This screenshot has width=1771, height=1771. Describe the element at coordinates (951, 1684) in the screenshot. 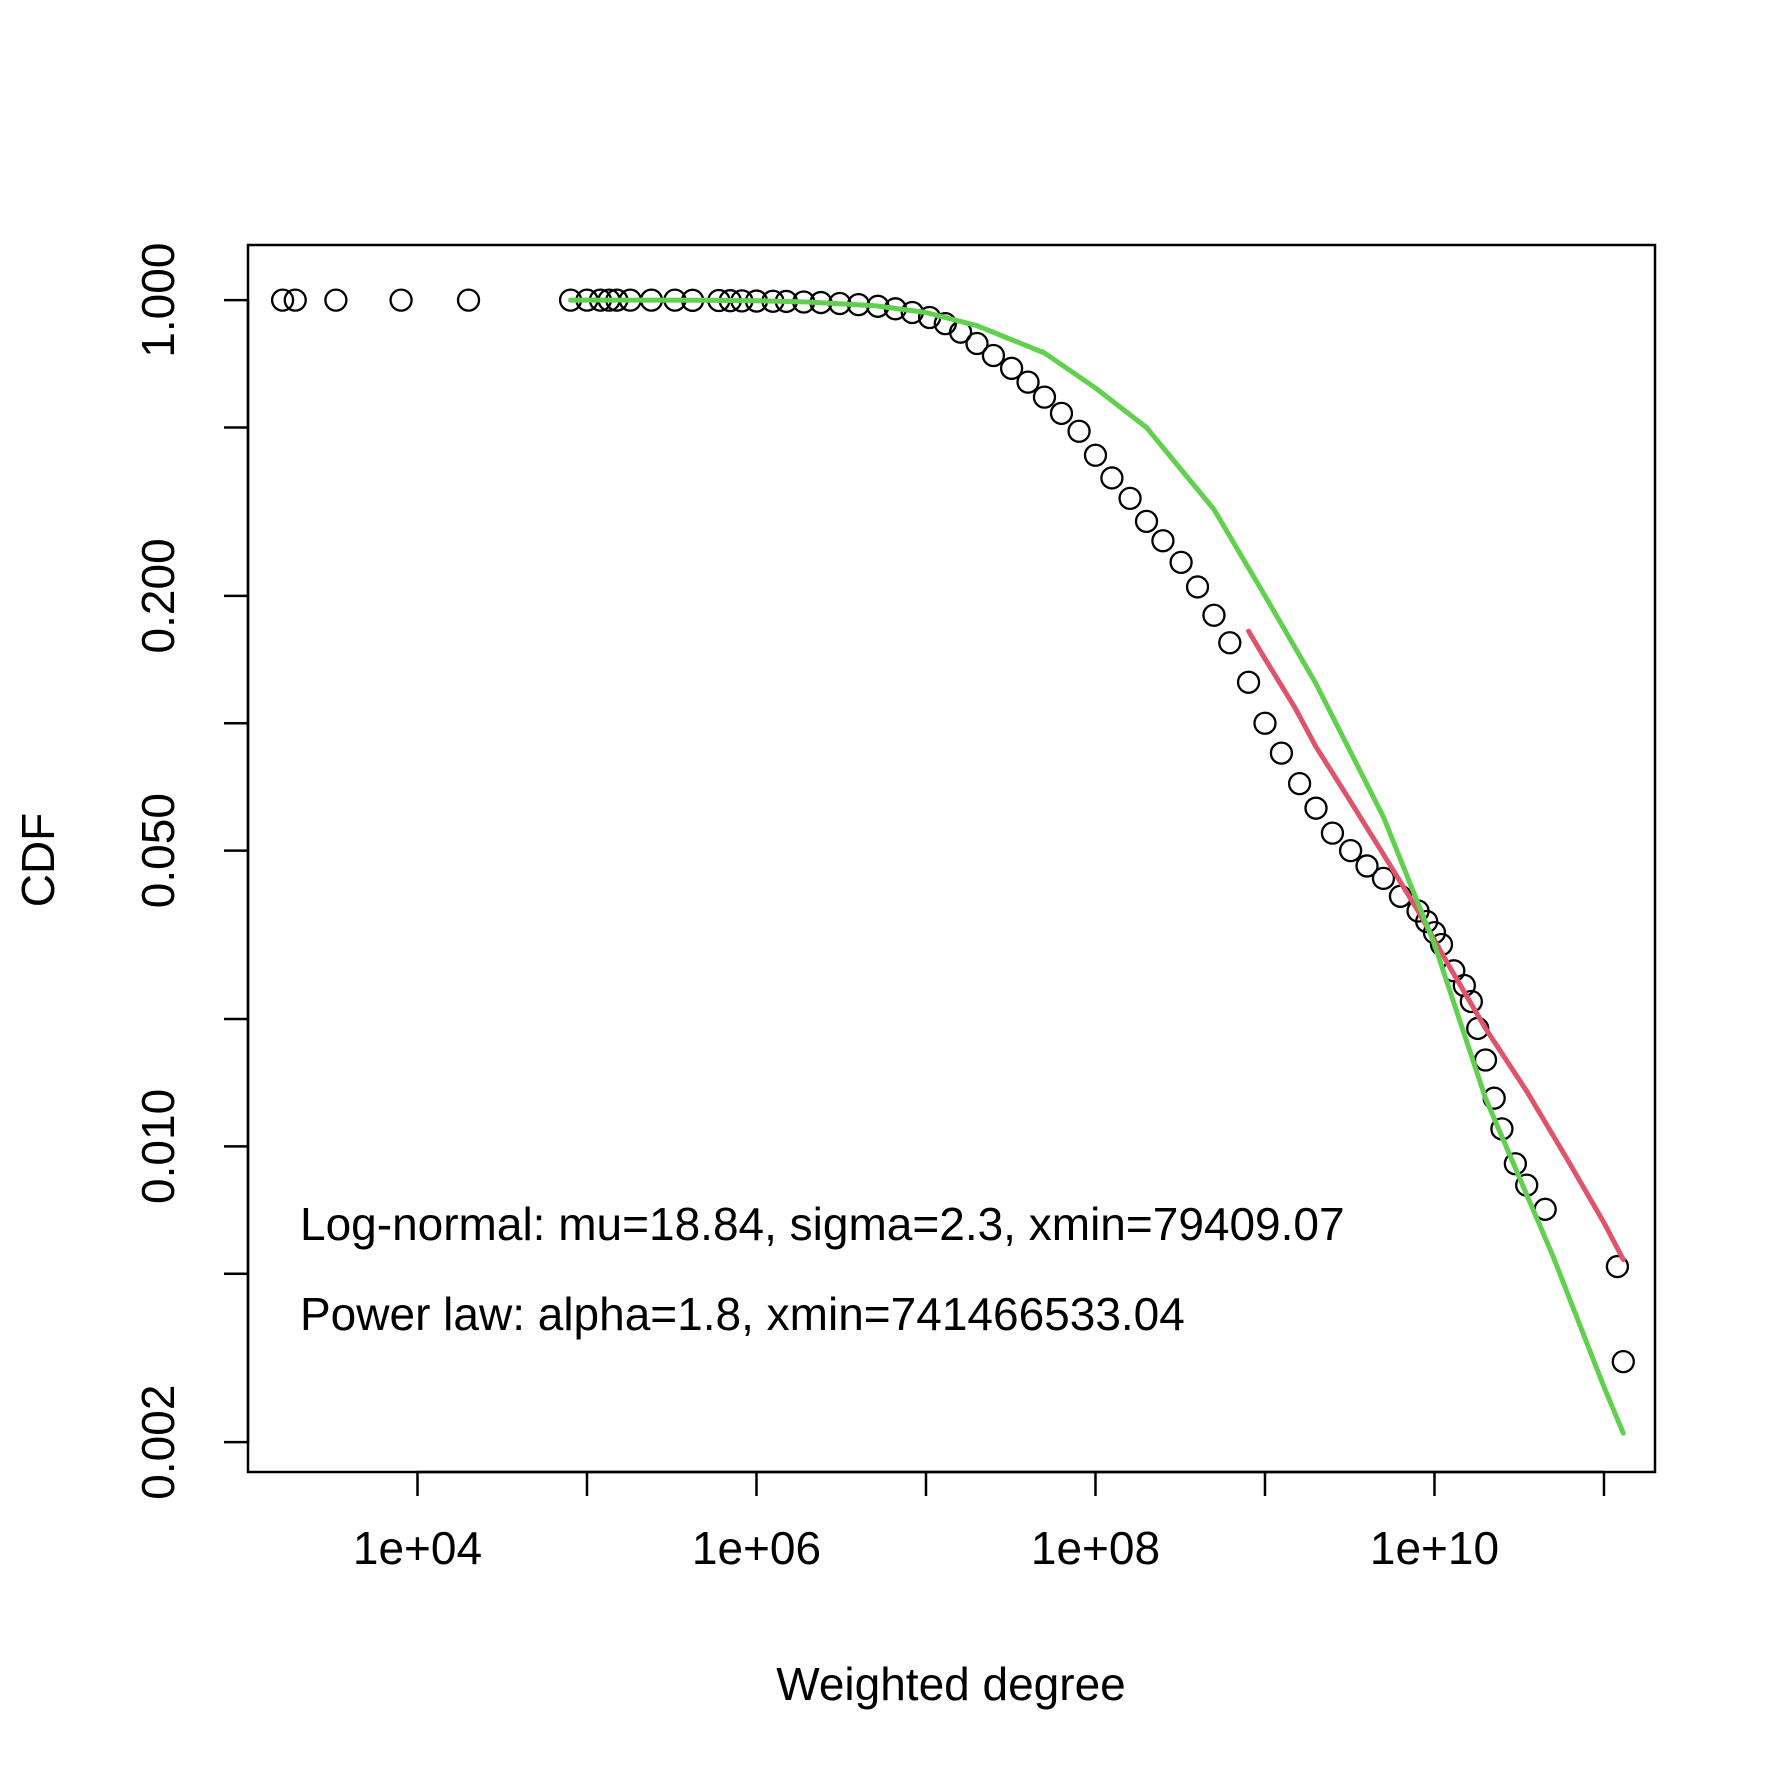

I see `x-axis-label: Weighted degree` at that location.